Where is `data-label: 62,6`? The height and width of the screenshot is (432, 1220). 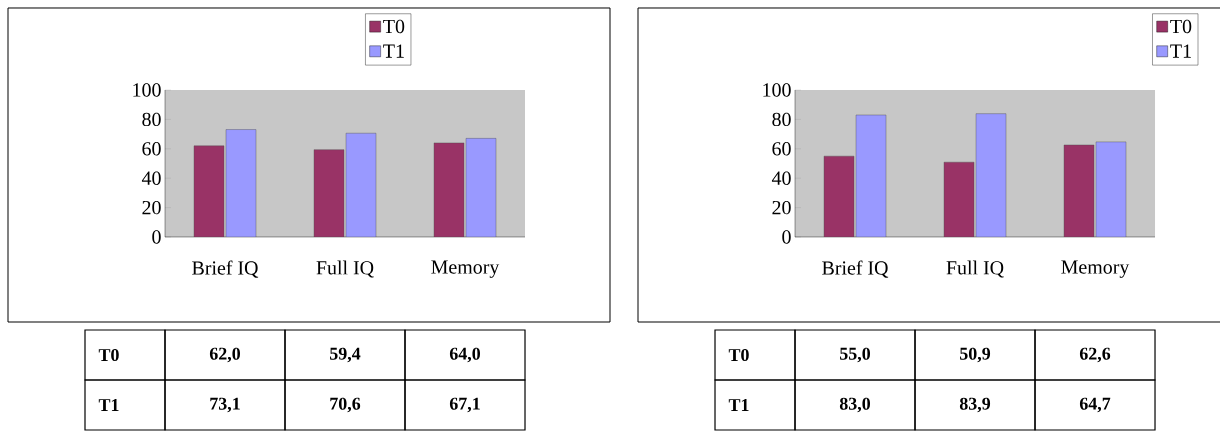
data-label: 62,6 is located at coordinates (1095, 355).